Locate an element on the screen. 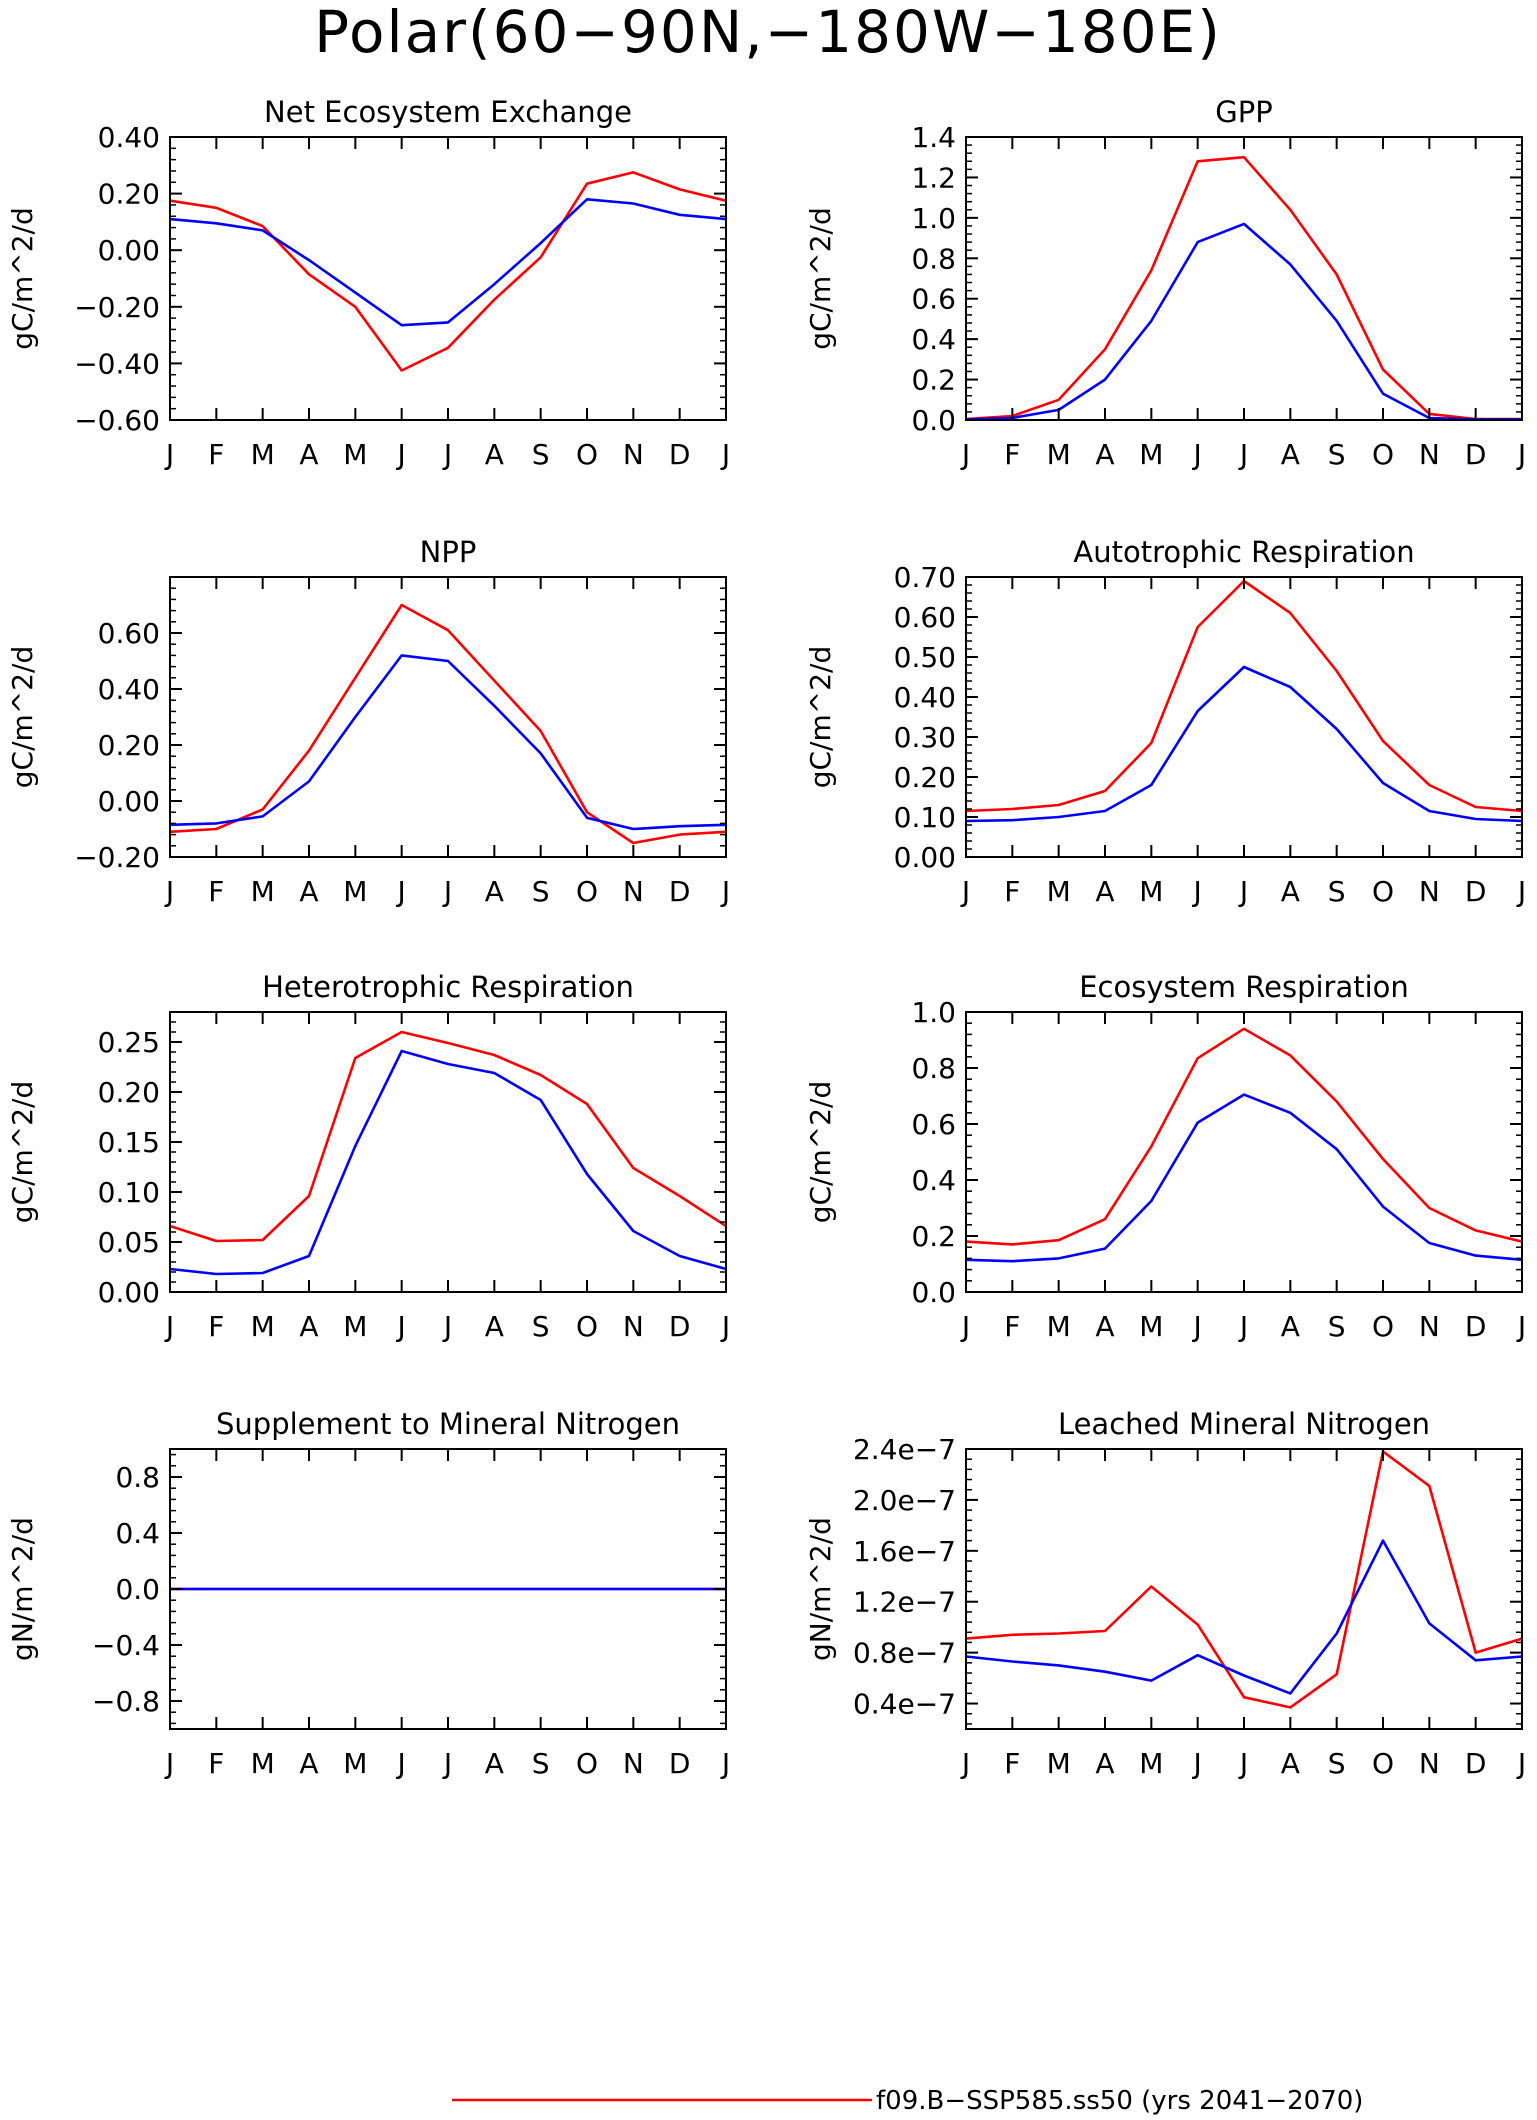  y-tick-label: 0.30 is located at coordinates (925, 737).